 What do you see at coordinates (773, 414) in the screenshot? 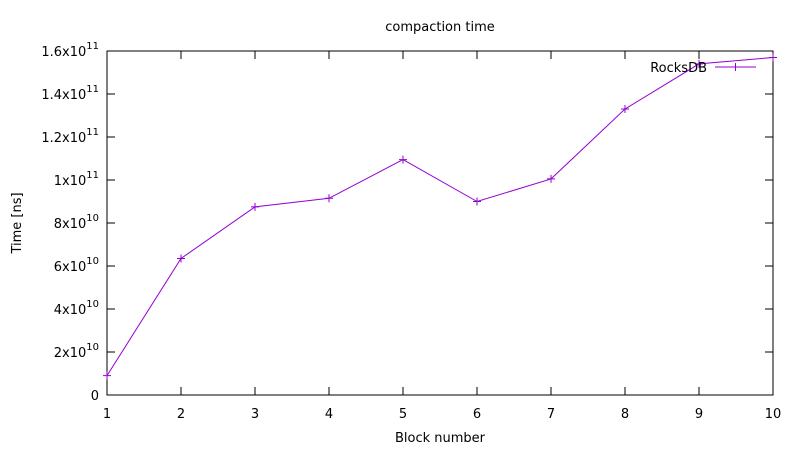
I see `x-tick-label: 10` at bounding box center [773, 414].